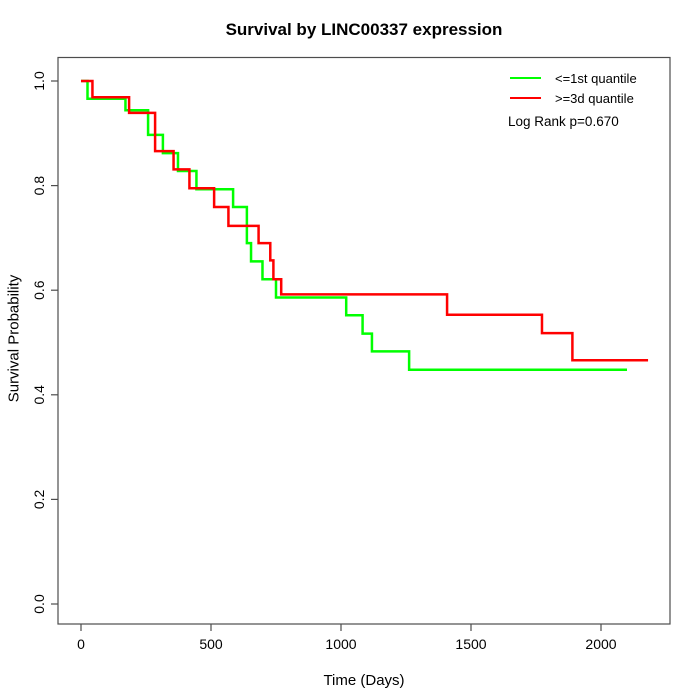 The image size is (700, 700). Describe the element at coordinates (596, 78) in the screenshot. I see `legend-label: <=1st quantile` at that location.